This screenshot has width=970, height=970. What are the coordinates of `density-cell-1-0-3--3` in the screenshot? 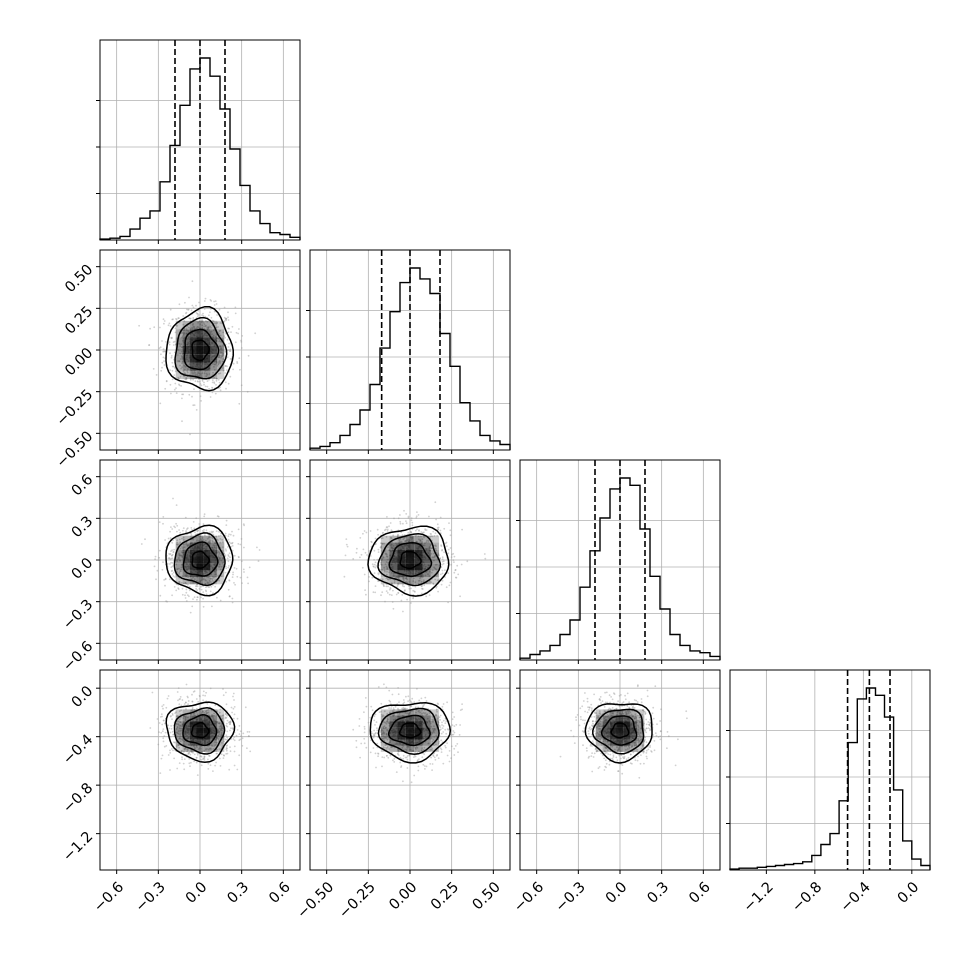 It's located at (221, 375).